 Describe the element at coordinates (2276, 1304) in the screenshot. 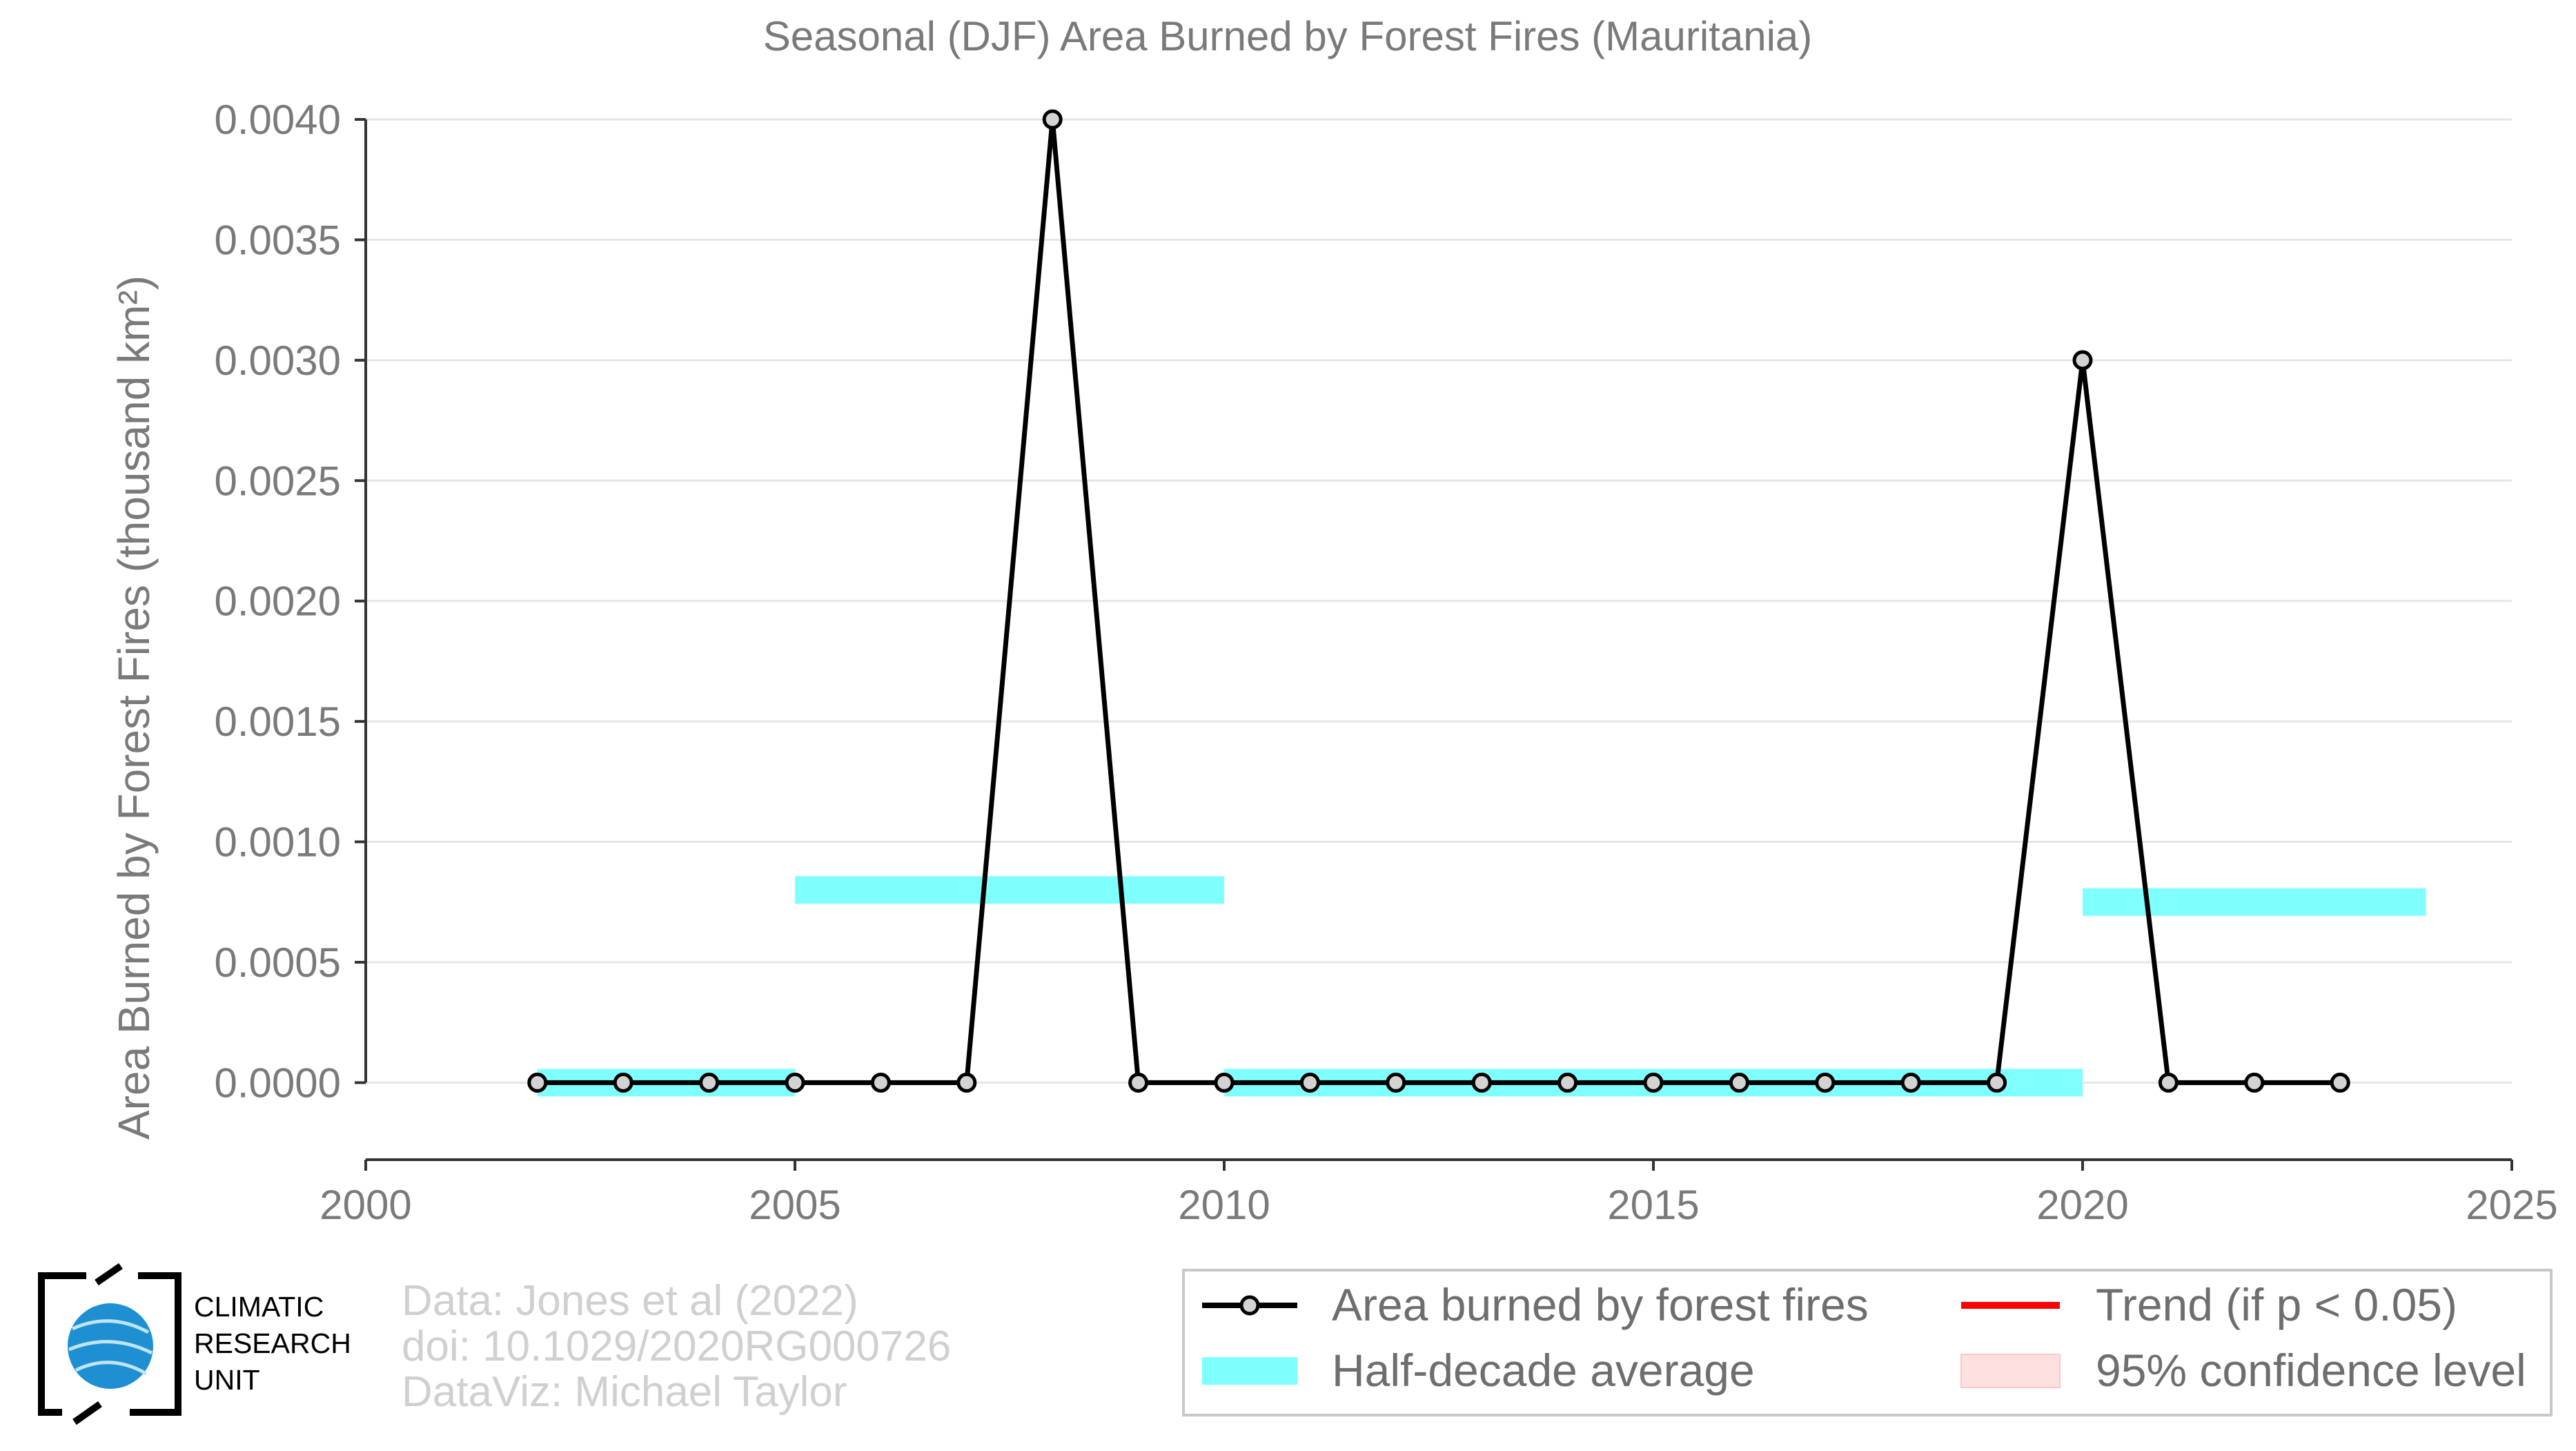

I see `legend-label-trend: Trend (if p < 0.05)` at that location.